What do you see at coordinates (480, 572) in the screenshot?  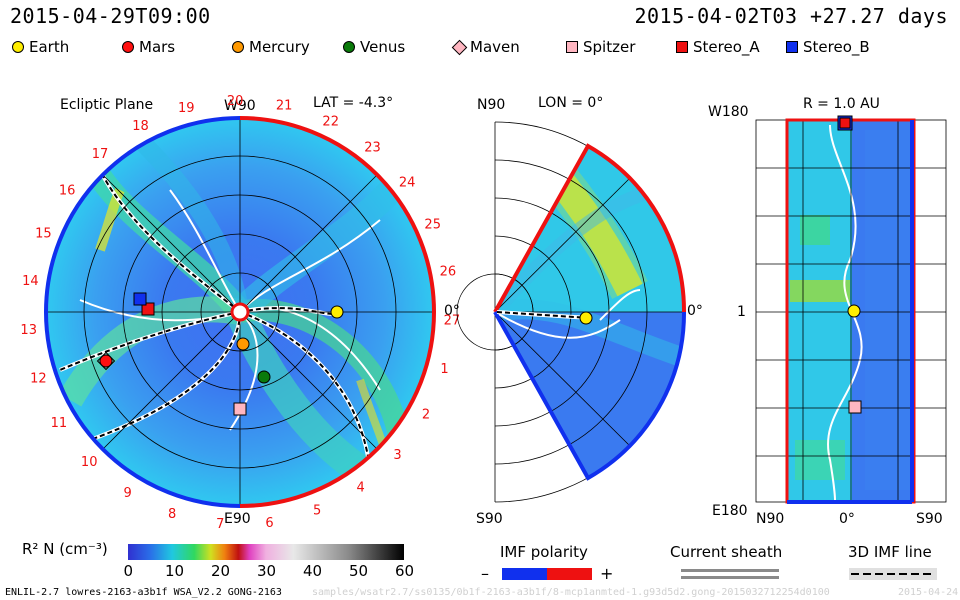 I see `colorbar-ticks: 0 10 20 30 40 50 60` at bounding box center [480, 572].